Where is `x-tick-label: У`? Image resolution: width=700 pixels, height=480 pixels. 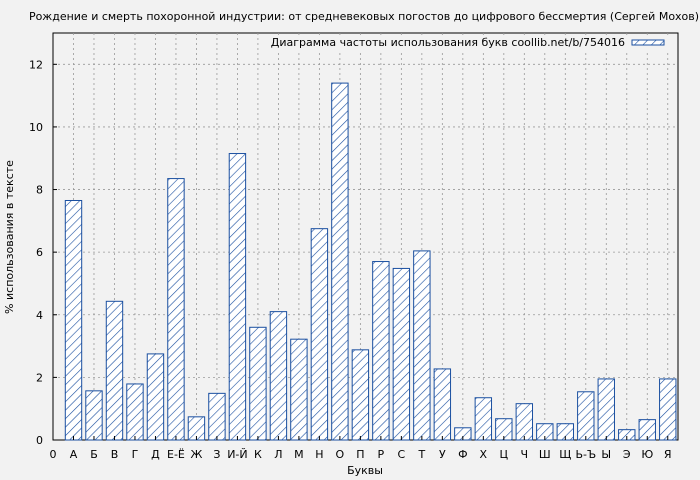
x-tick-label: У is located at coordinates (442, 454).